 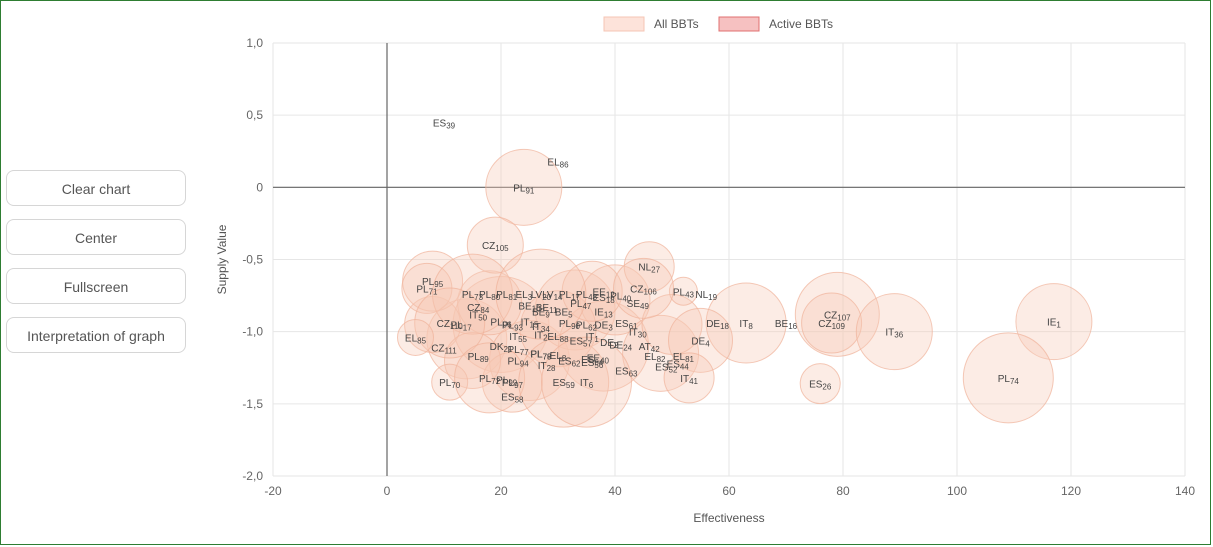 I want to click on bbt-label-se49: SE49, so click(x=638, y=305).